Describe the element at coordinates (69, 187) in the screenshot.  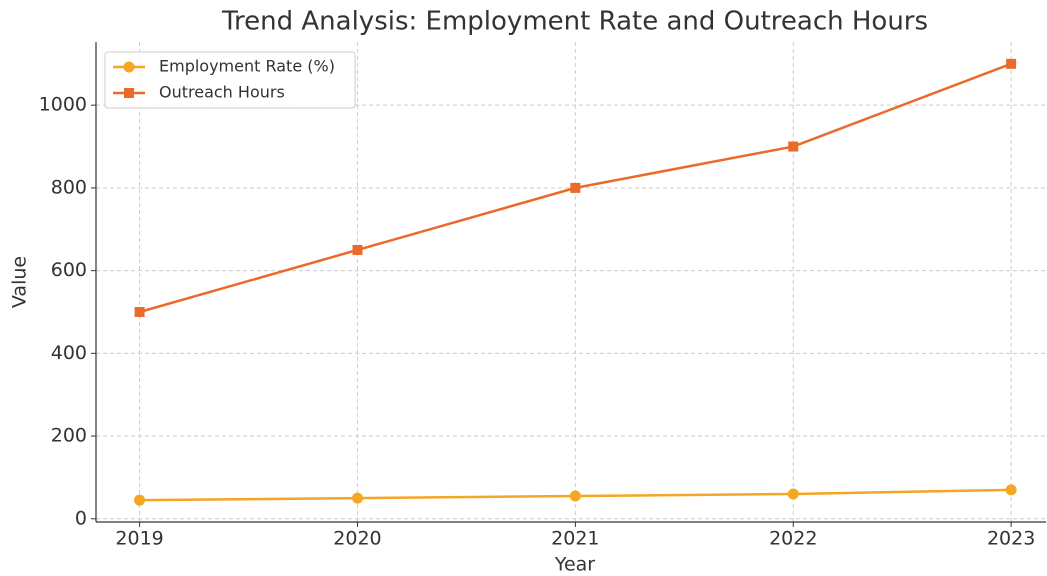
I see `y-tick-label: 800` at that location.